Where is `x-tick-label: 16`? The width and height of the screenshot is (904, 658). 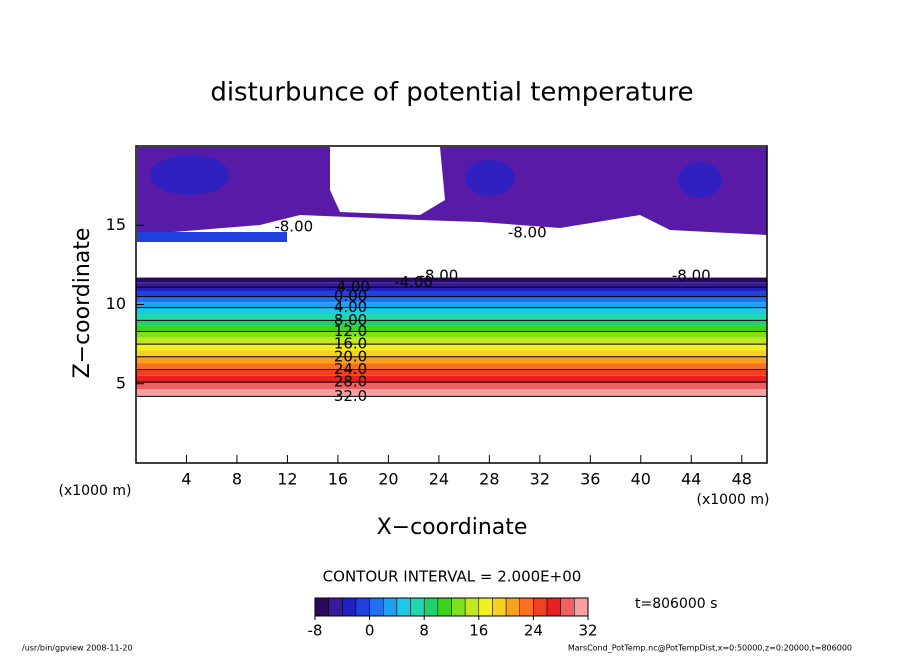
x-tick-label: 16 is located at coordinates (338, 479).